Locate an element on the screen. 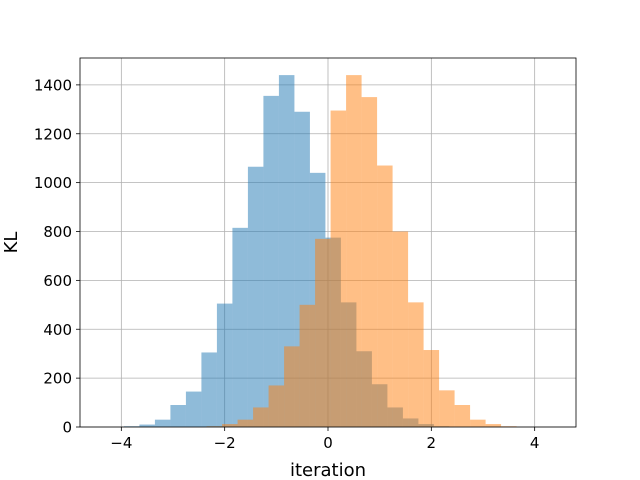 The image size is (640, 480). y-tick-label: 1000 is located at coordinates (53, 183).